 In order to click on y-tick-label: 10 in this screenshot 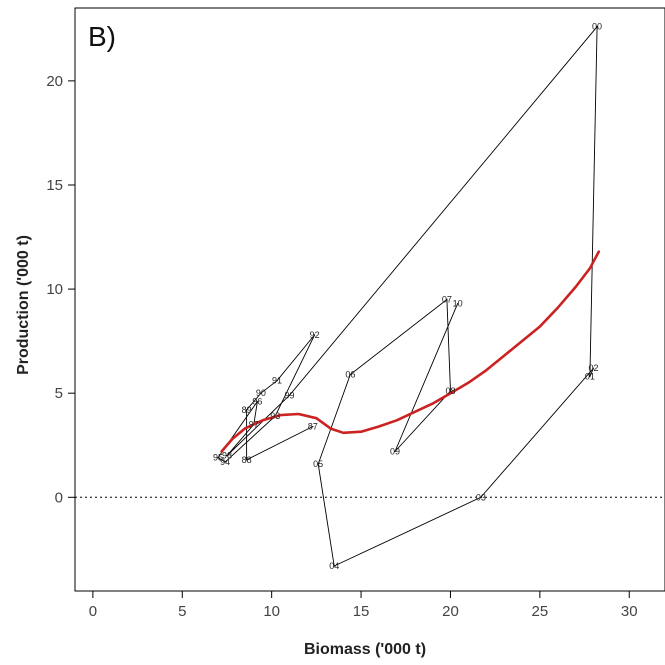, I will do `click(54, 289)`.